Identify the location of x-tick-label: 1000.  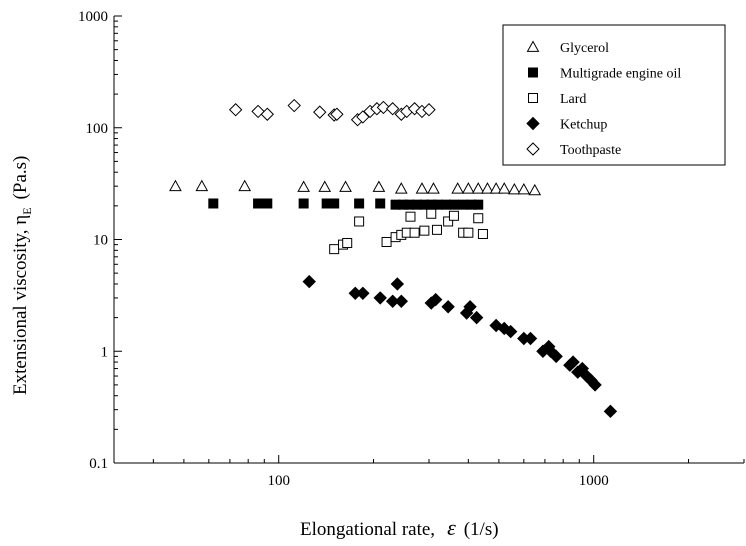
(594, 481).